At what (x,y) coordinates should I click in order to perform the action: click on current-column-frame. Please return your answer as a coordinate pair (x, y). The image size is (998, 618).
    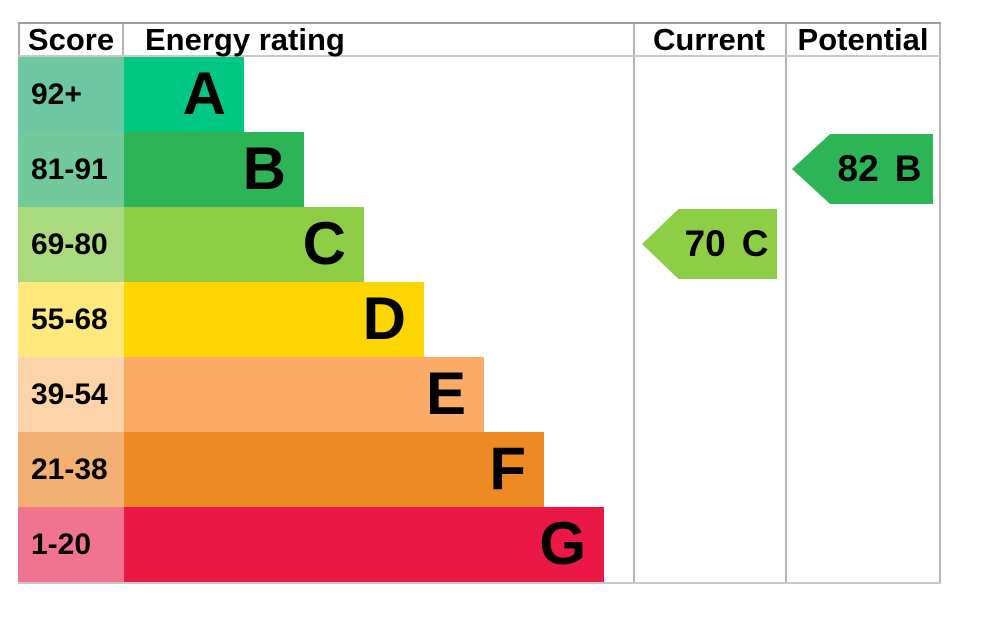
    Looking at the image, I should click on (709, 302).